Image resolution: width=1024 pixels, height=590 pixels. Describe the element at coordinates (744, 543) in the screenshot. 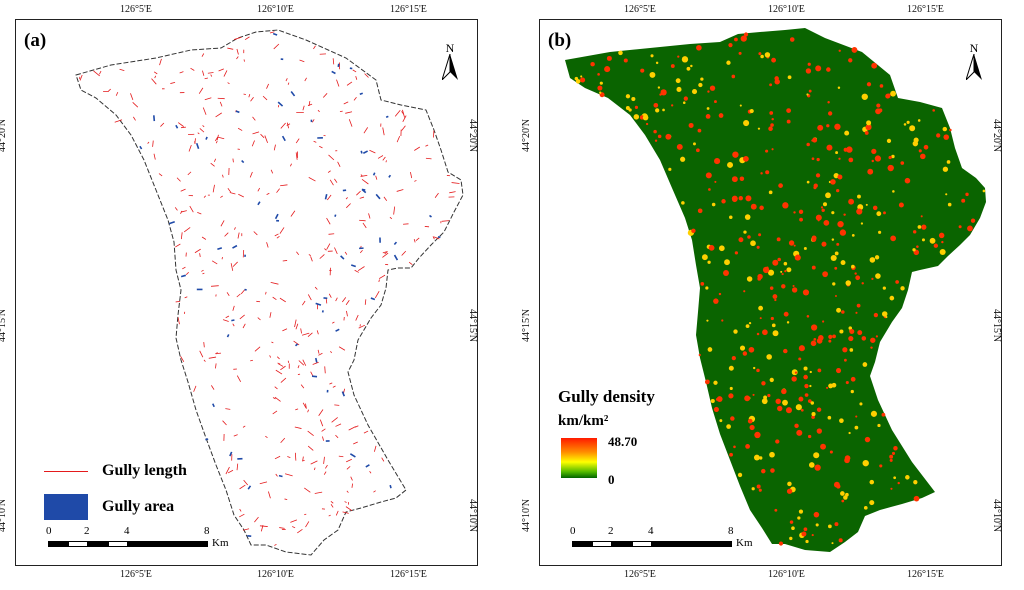

I see `scale-unit: Km` at that location.